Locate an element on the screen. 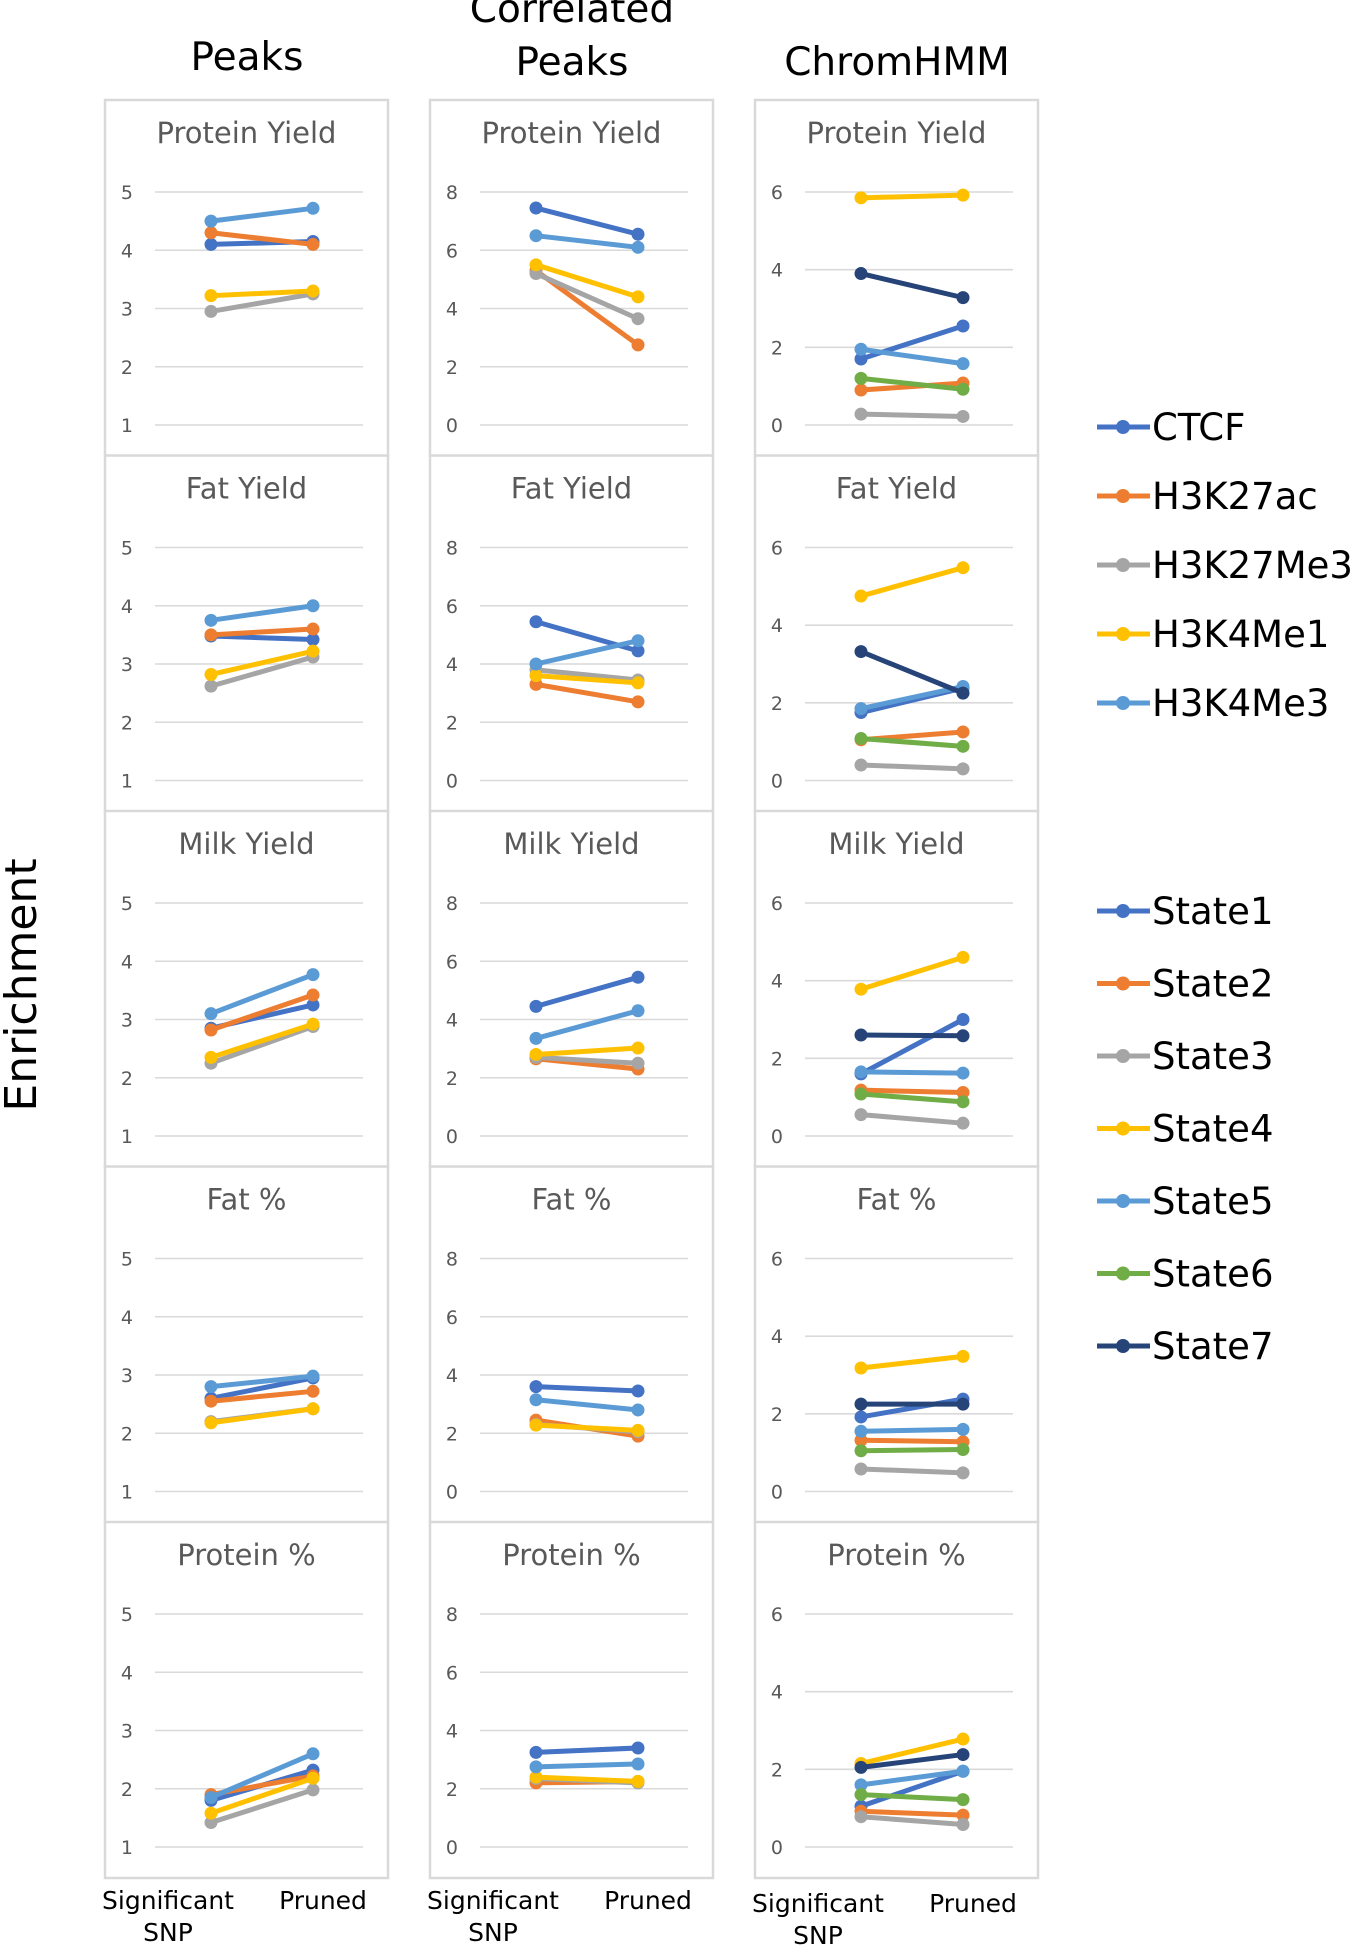 This screenshot has width=1355, height=1950. legend-item-state1: State1 is located at coordinates (1185, 911).